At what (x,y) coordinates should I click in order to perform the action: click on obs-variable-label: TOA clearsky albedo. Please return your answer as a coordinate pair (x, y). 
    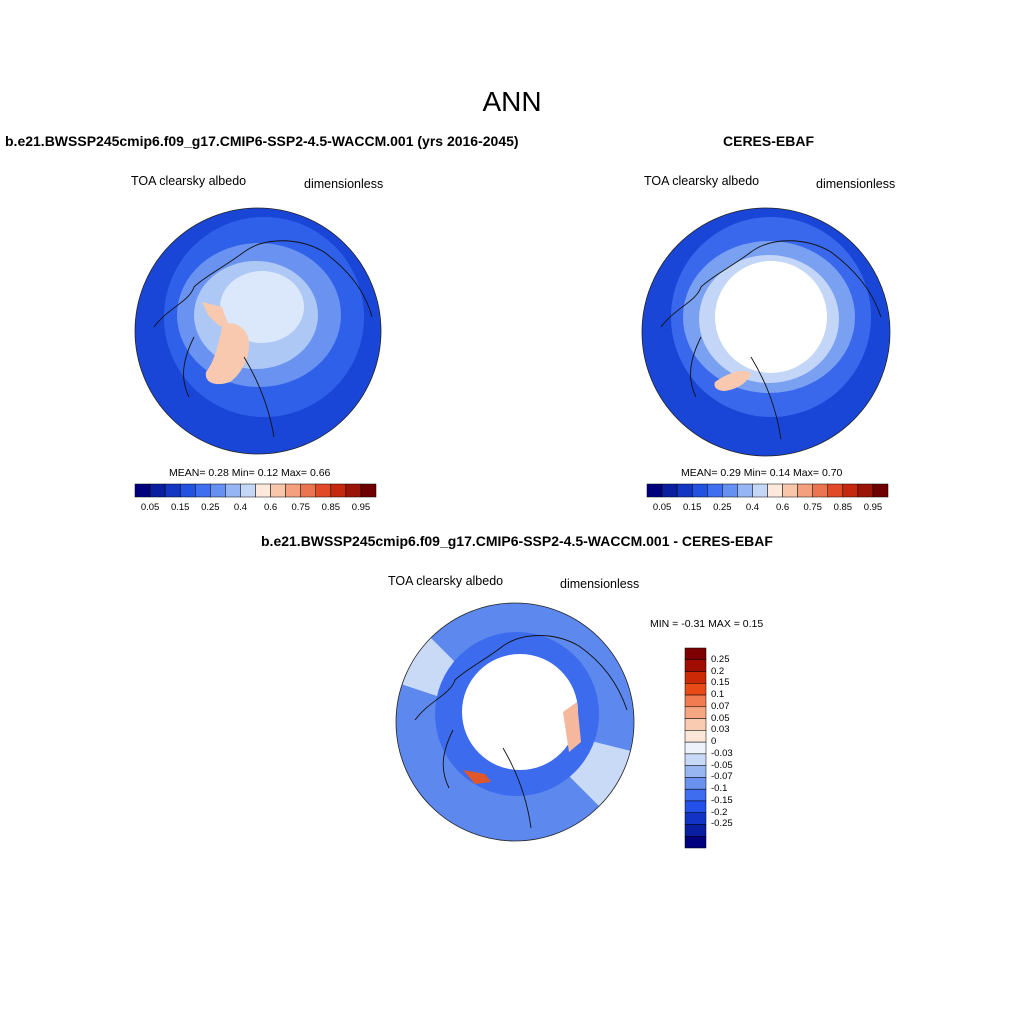
    Looking at the image, I should click on (702, 181).